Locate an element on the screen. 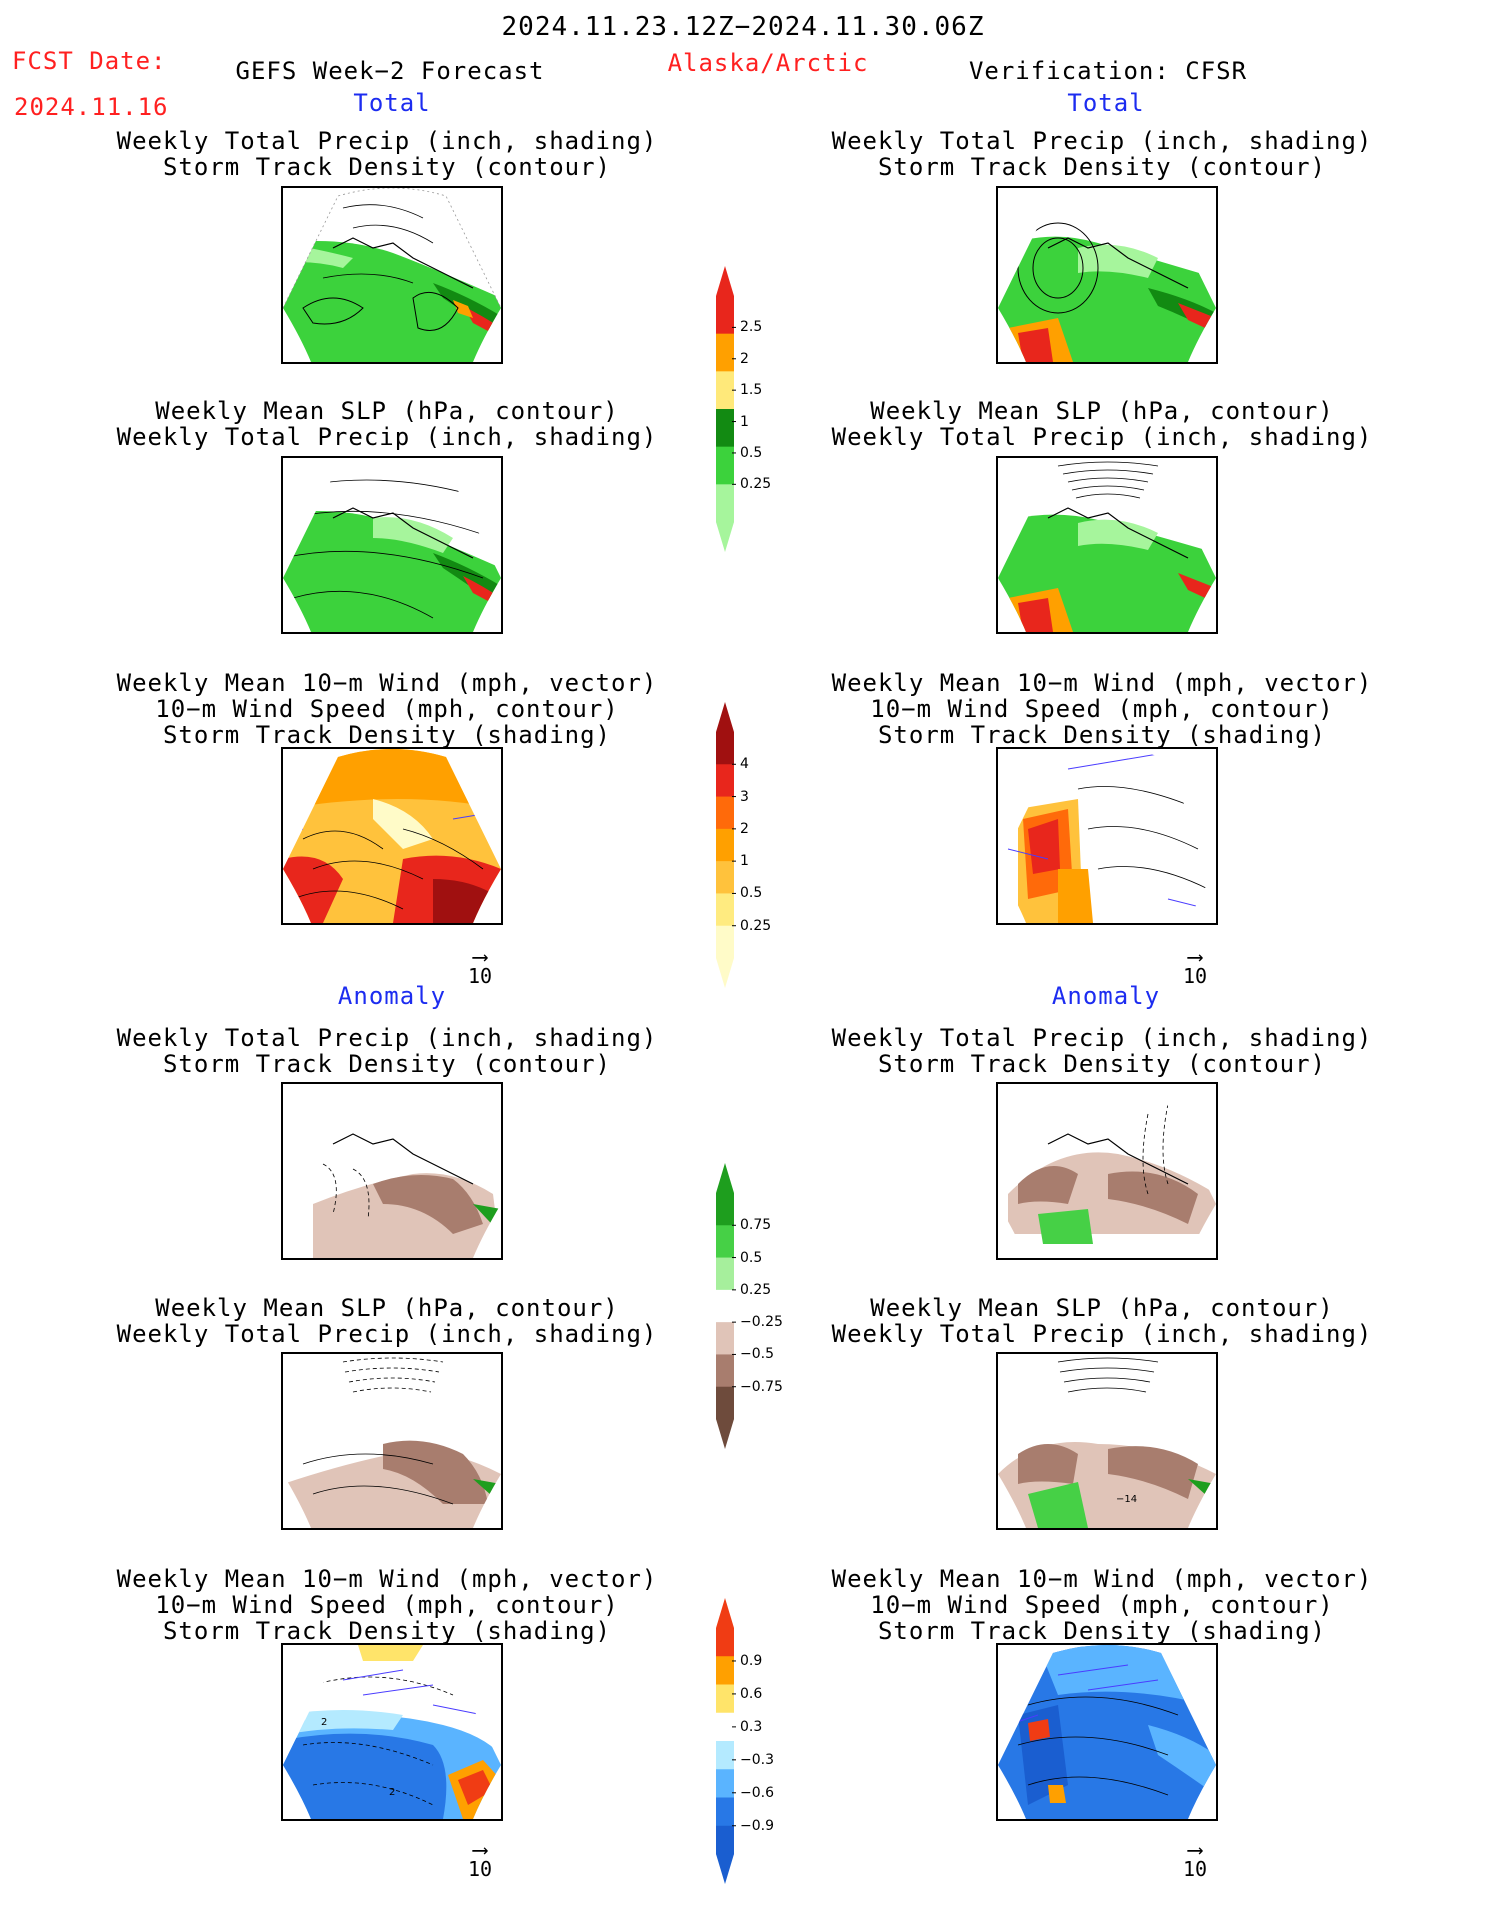  colorbar-tick-label: −0.3 is located at coordinates (757, 1759).